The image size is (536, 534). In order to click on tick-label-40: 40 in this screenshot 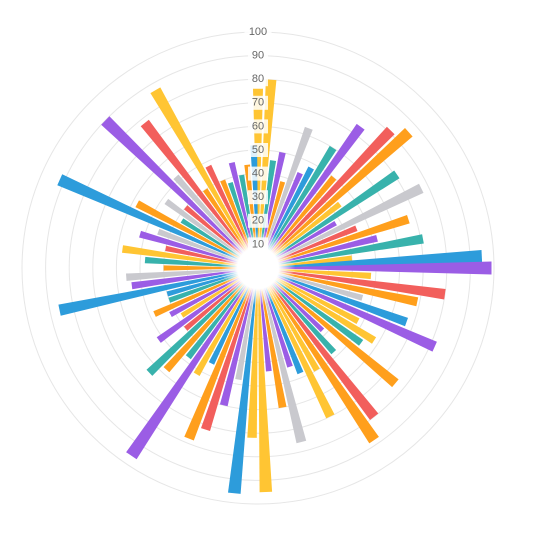, I will do `click(258, 174)`.